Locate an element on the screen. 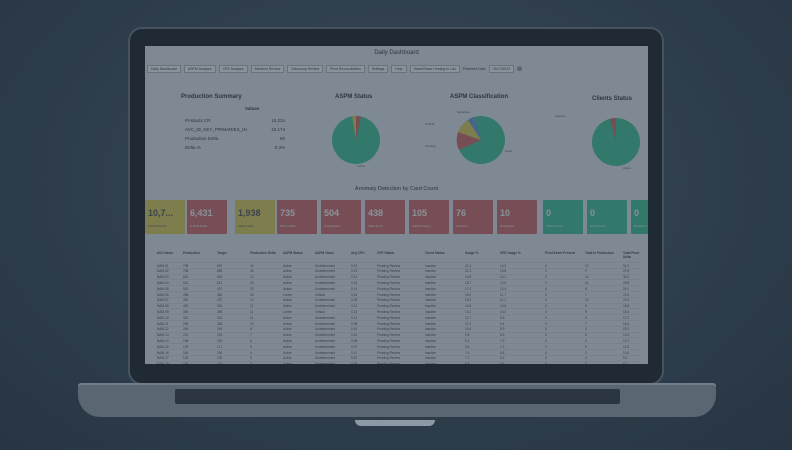 This screenshot has height=450, width=792. nav-daily-dashboard: Daily Dashboard is located at coordinates (164, 69).